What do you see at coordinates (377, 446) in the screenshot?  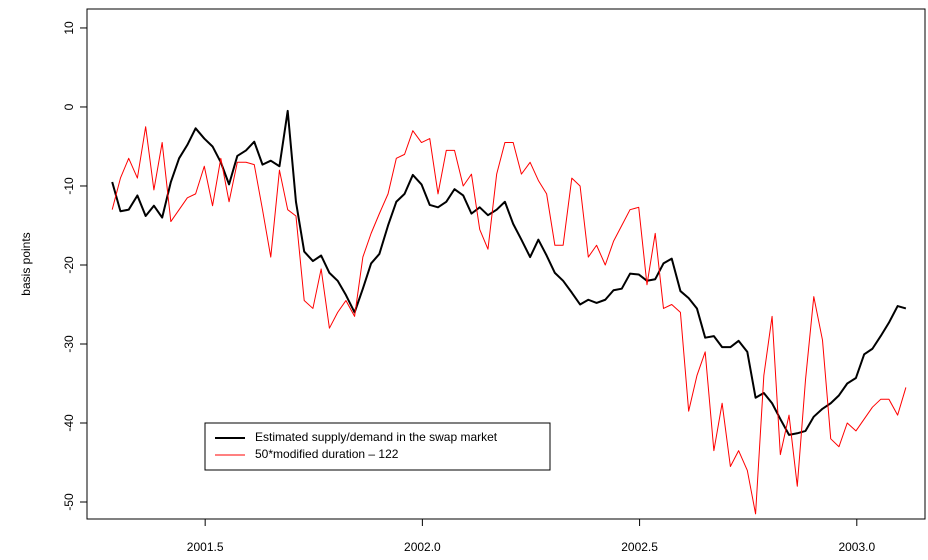 I see `legend-box` at bounding box center [377, 446].